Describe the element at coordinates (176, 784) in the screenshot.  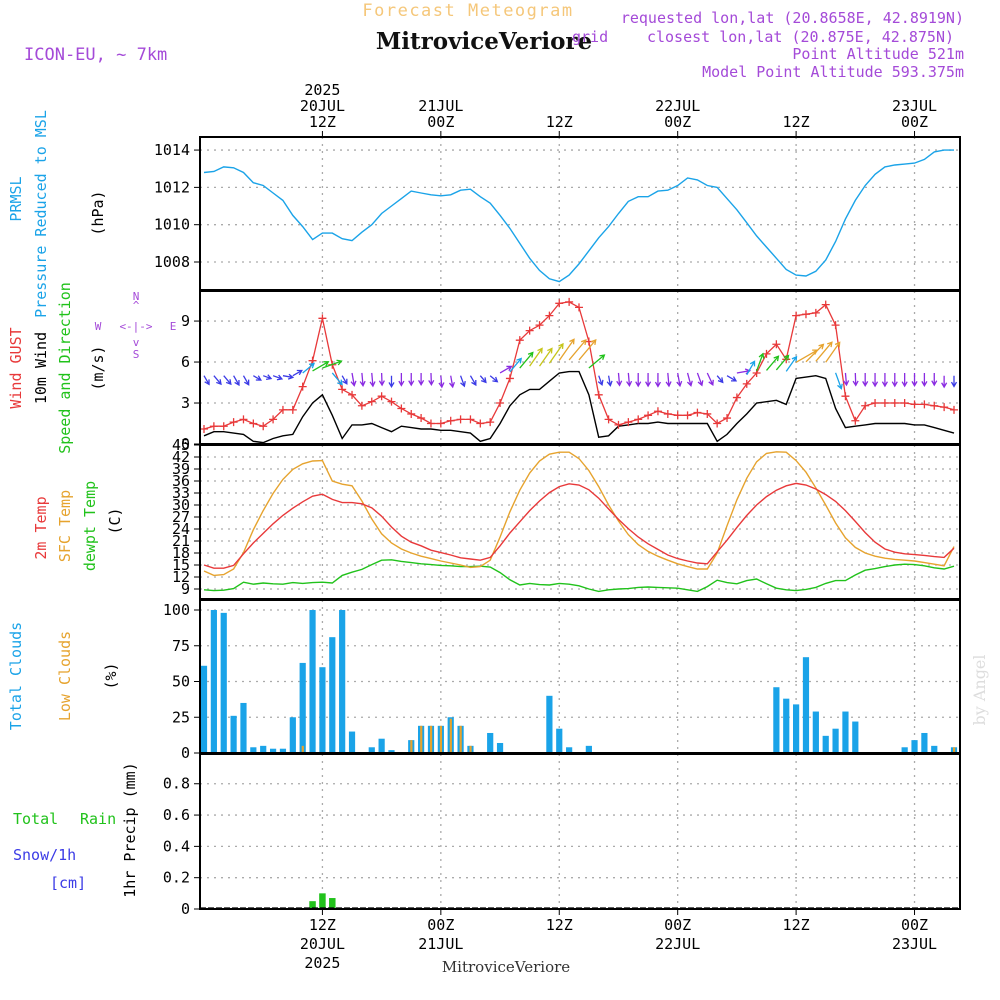
I see `ytick-label: 0.8` at that location.